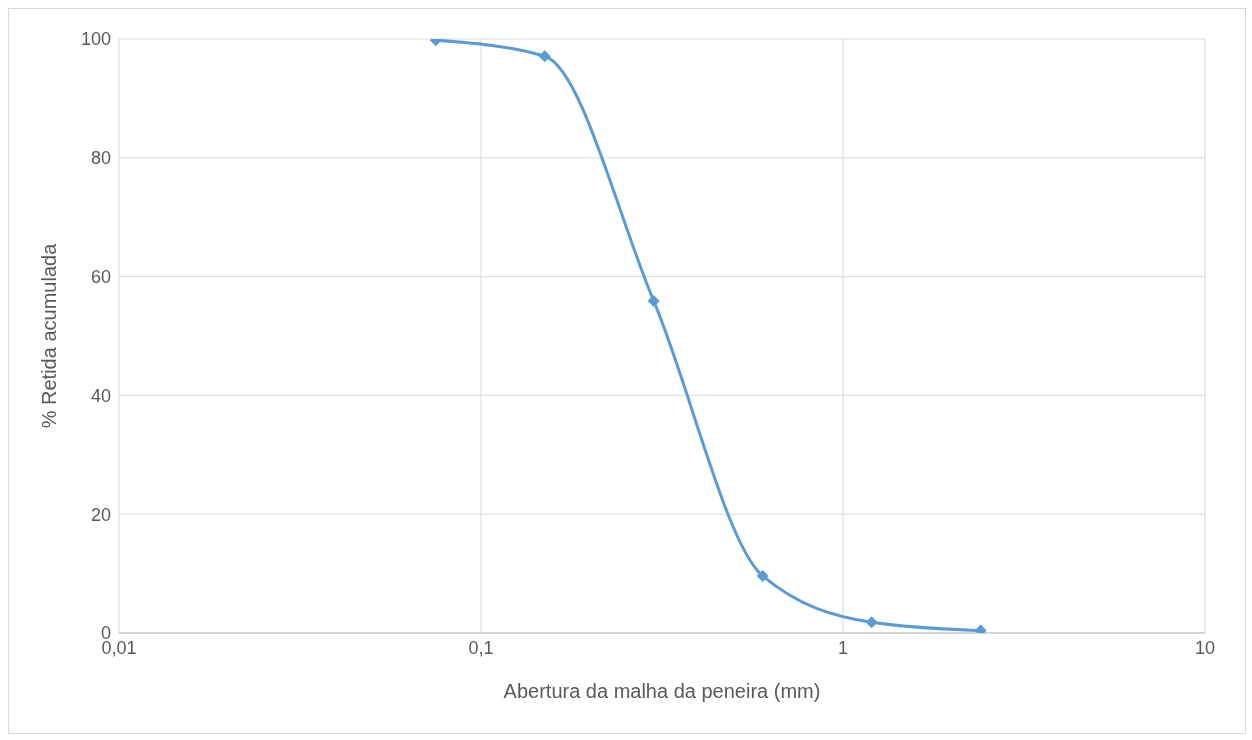  What do you see at coordinates (49, 335) in the screenshot?
I see `y-axis-title: % Retida acumulada` at bounding box center [49, 335].